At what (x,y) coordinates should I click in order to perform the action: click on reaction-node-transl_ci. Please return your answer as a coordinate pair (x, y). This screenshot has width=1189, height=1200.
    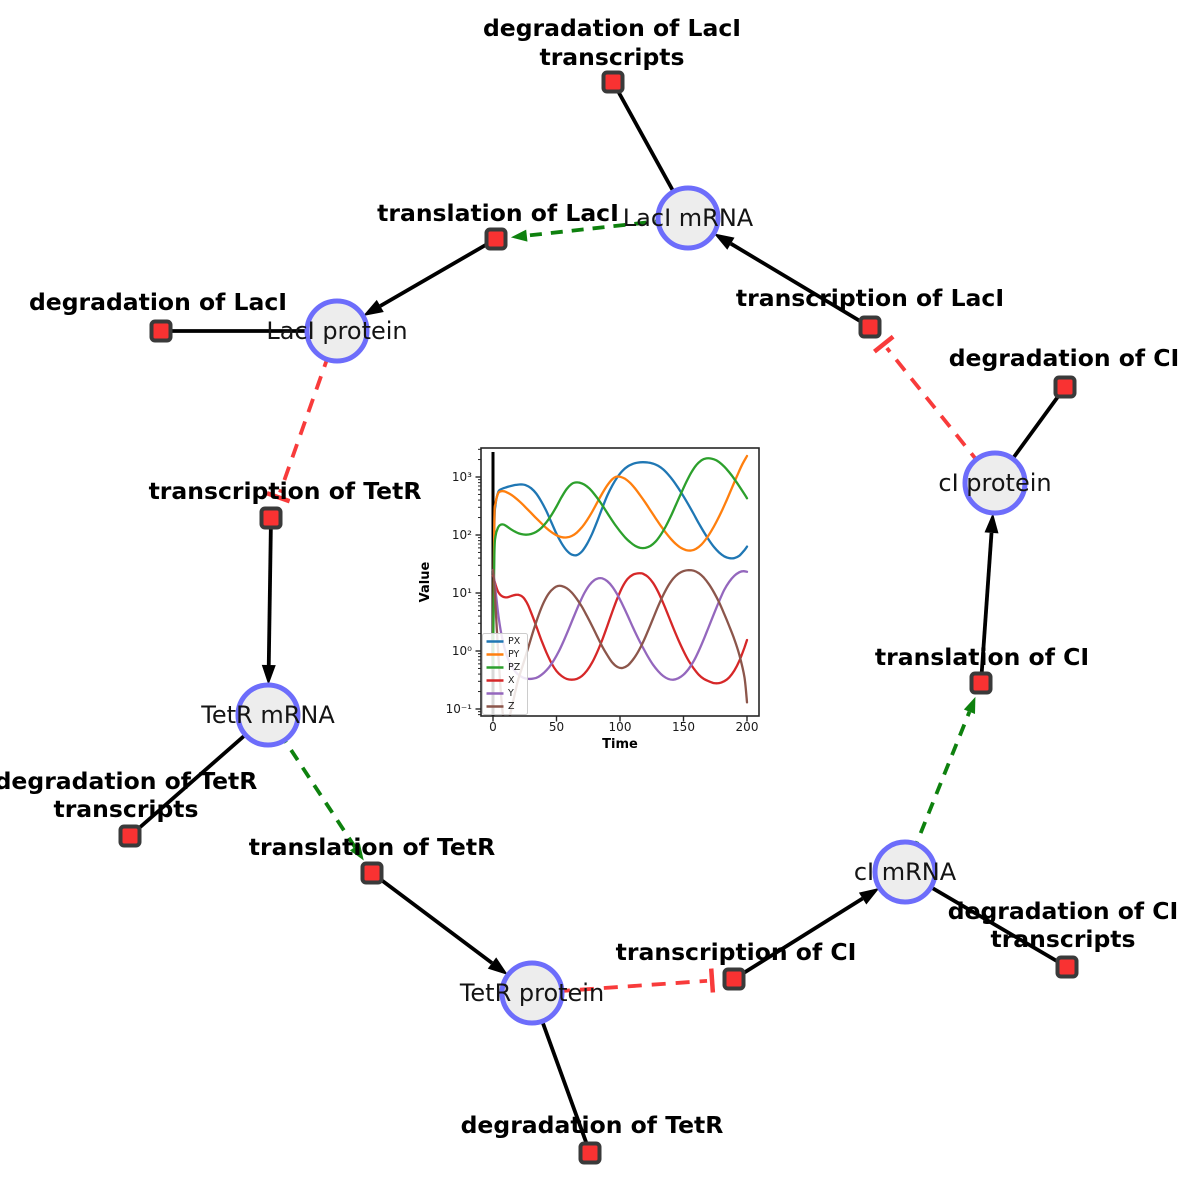
    Looking at the image, I should click on (981, 683).